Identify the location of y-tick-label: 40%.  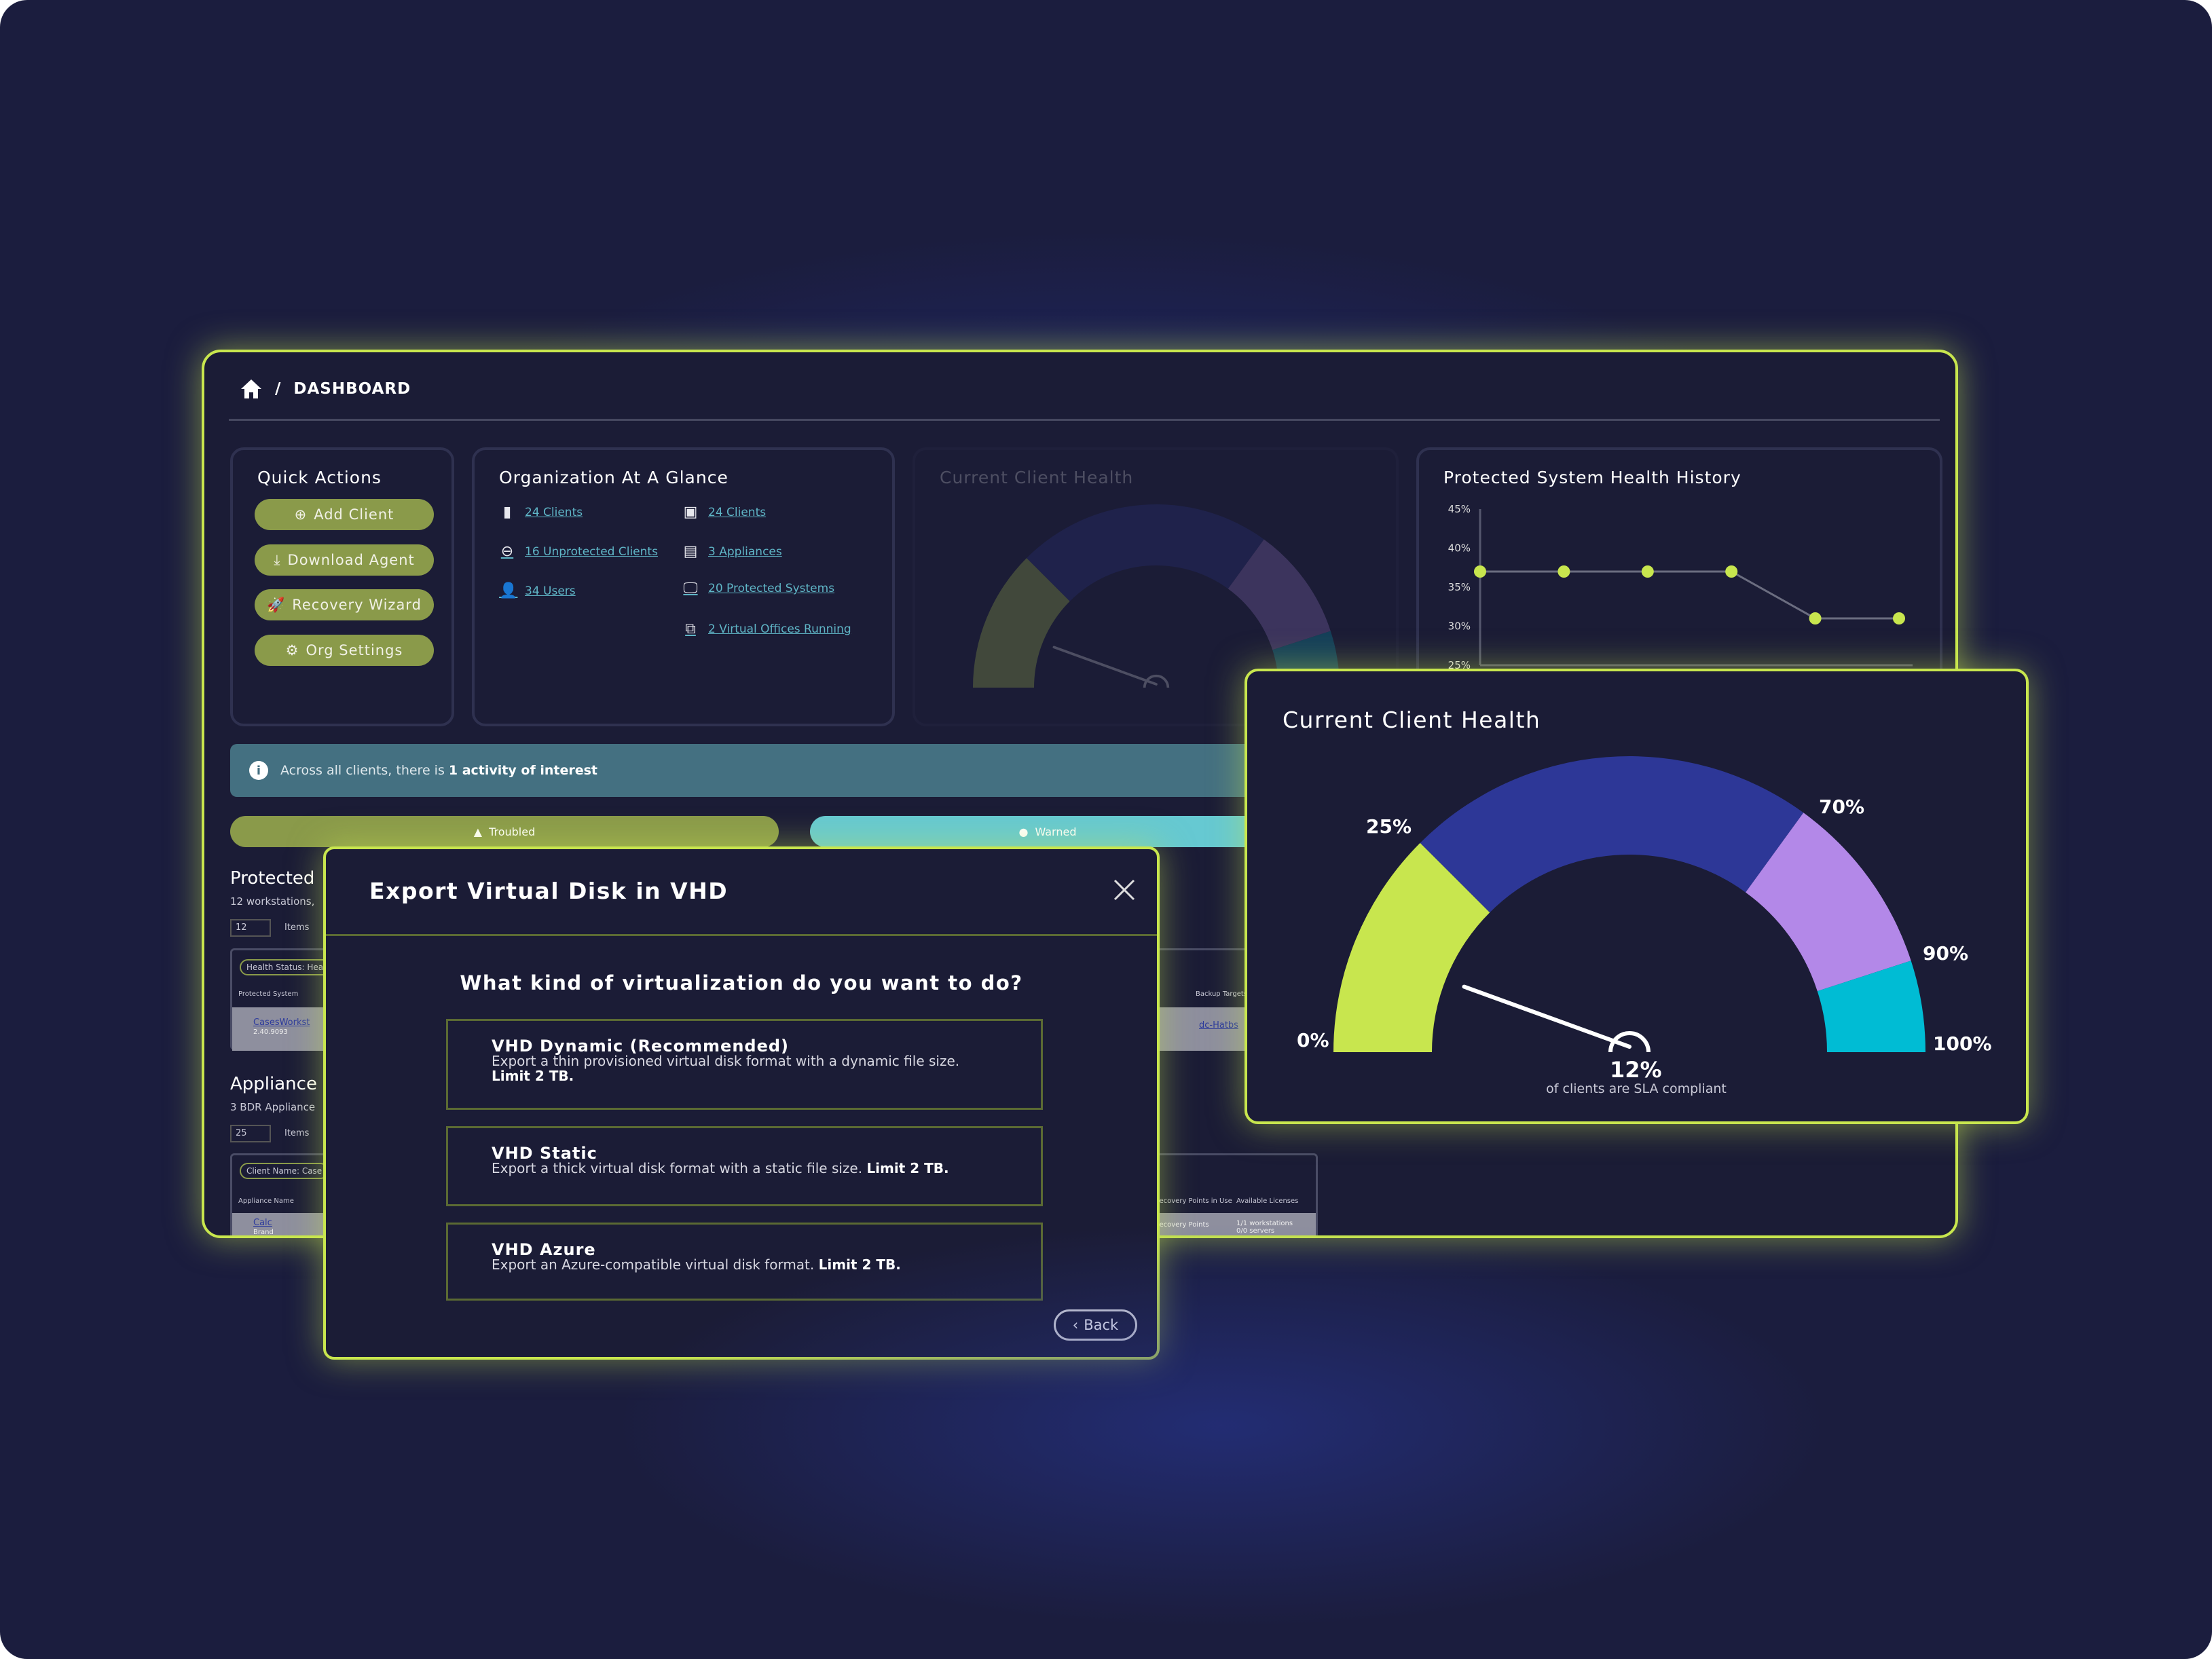
(1460, 548).